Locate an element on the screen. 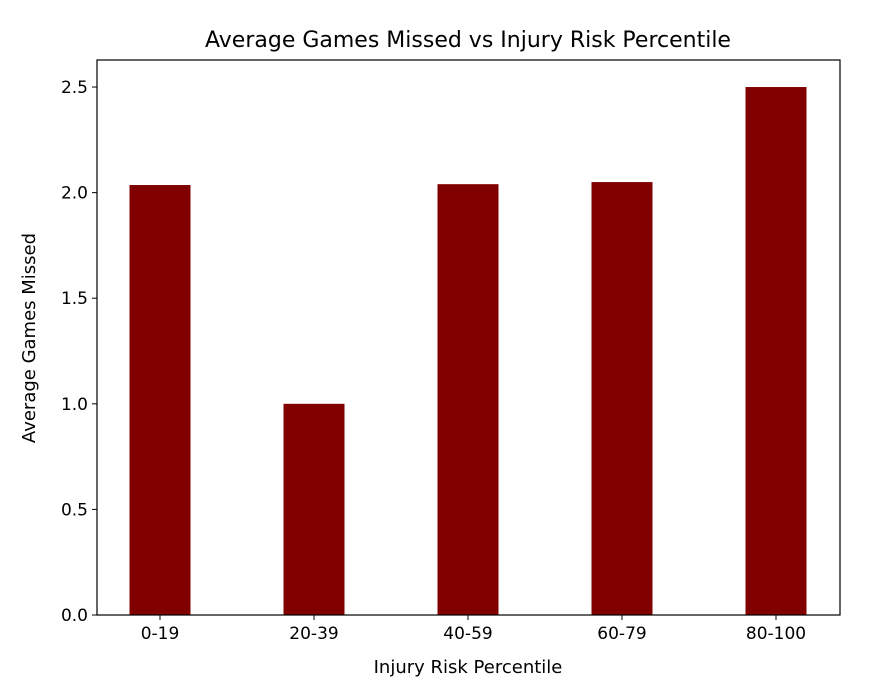 The image size is (884, 692). x-tick-label: 80-100 is located at coordinates (776, 634).